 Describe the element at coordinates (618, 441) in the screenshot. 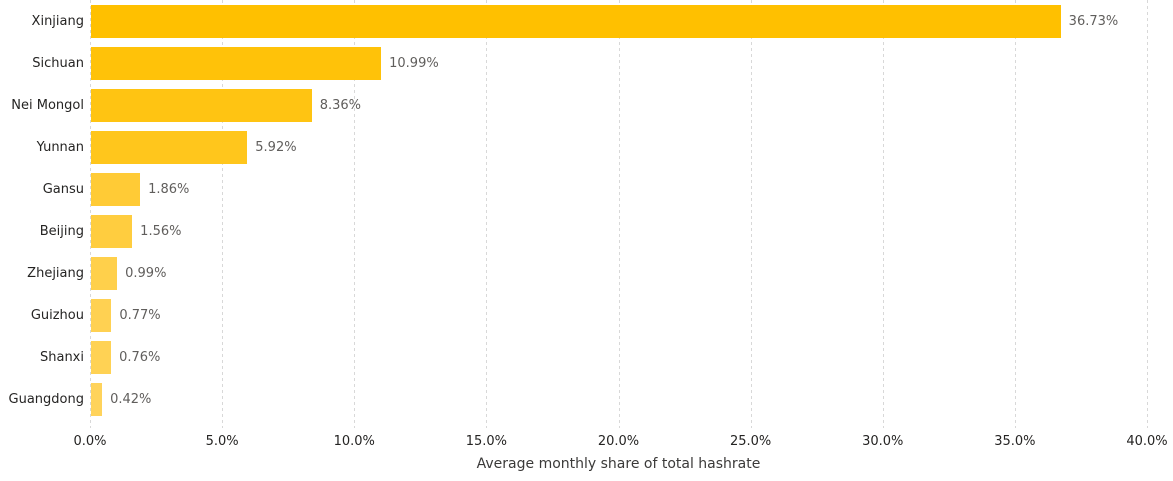

I see `x-tick-label-20.0%: 20.0%` at that location.